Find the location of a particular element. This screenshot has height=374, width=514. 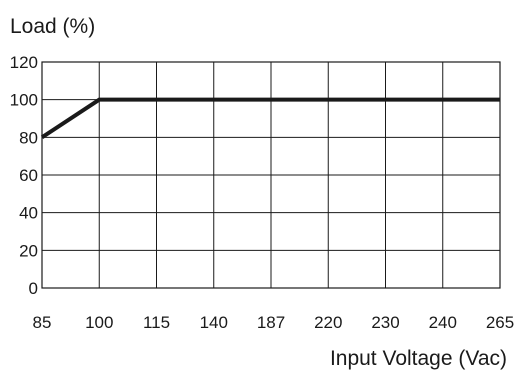

x-tick-label: 100 is located at coordinates (99, 322).